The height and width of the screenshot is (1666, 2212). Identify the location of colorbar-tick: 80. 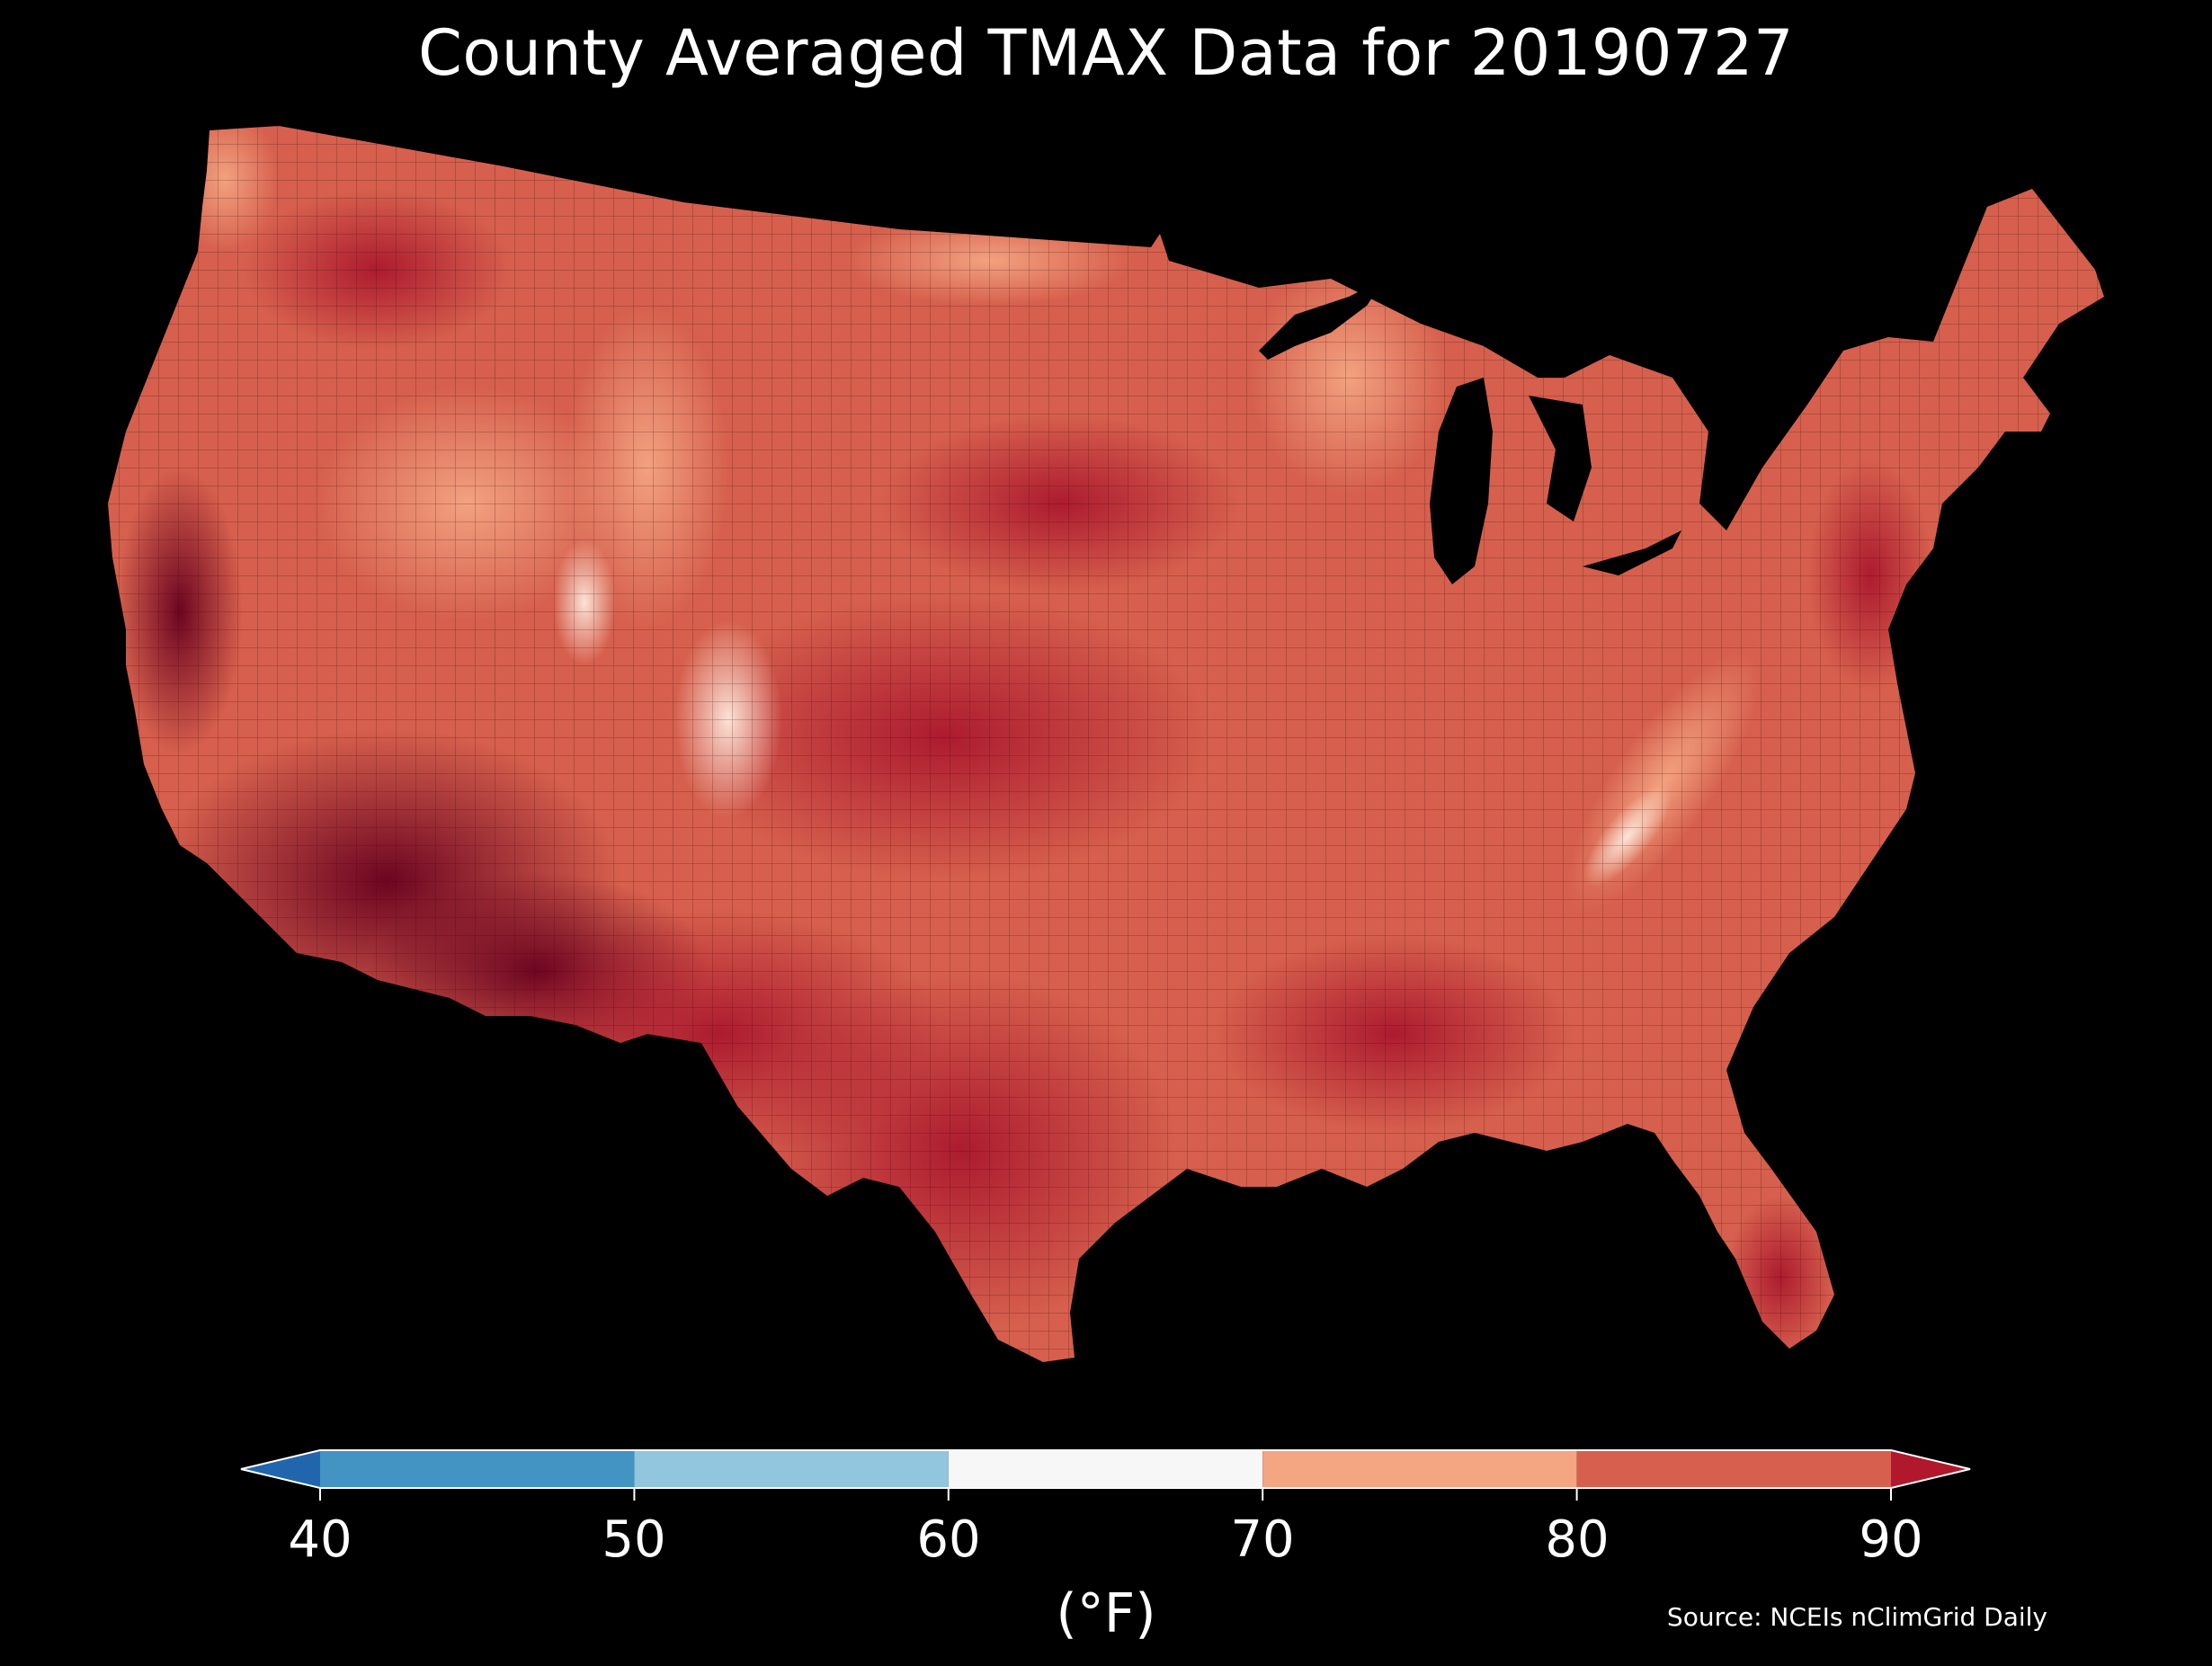
(1577, 1540).